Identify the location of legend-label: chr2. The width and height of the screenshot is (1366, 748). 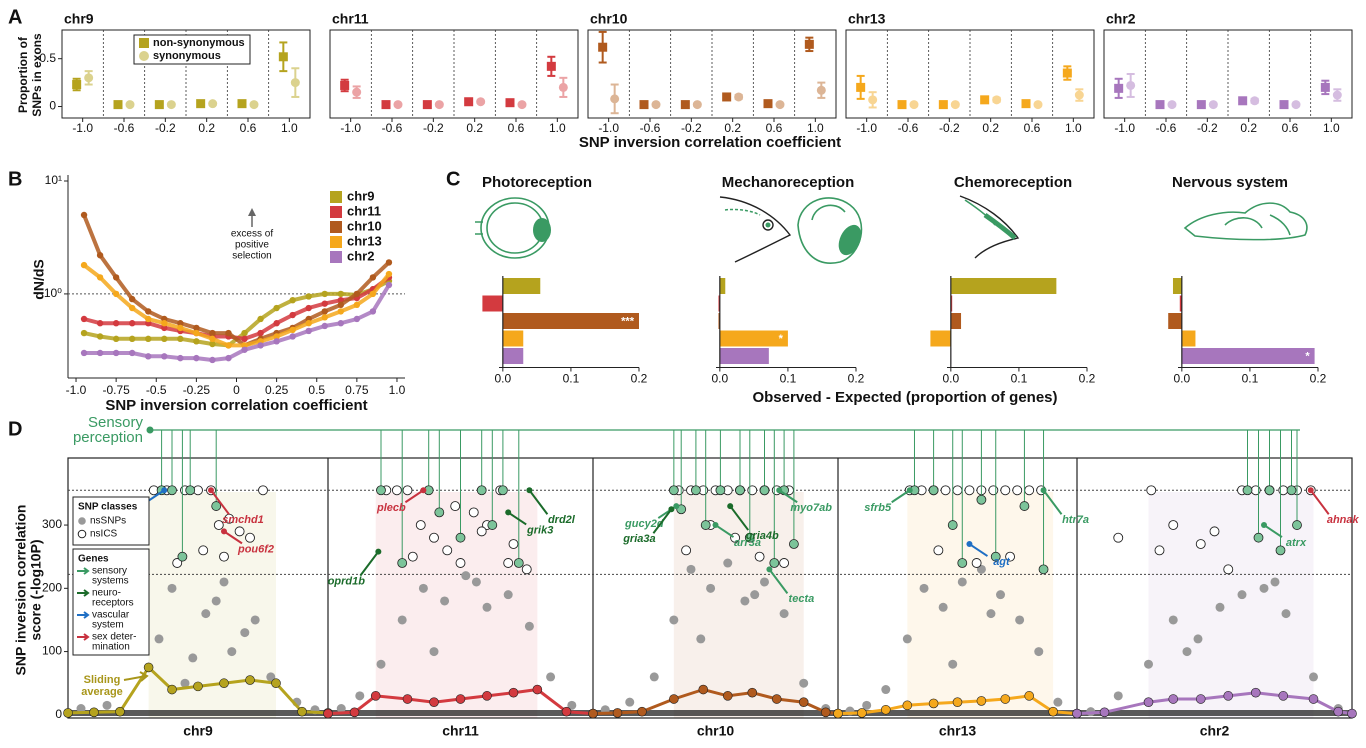
(360, 255).